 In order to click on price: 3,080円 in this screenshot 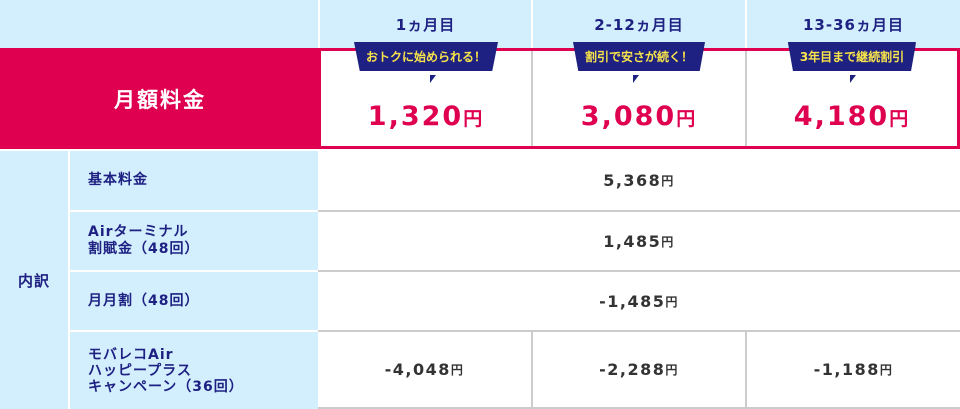, I will do `click(639, 116)`.